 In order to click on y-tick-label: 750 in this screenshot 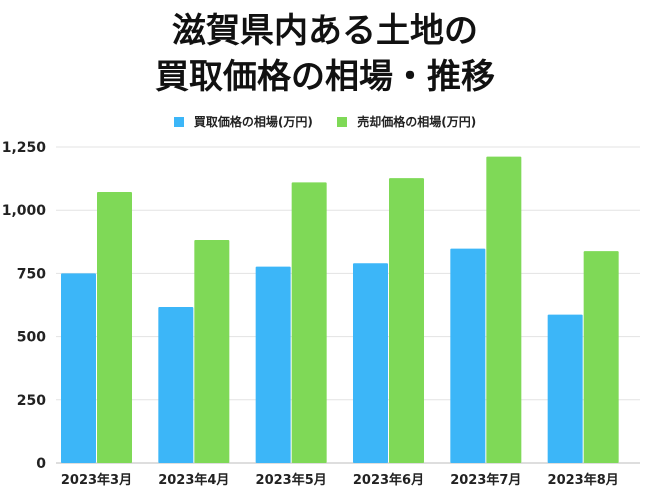, I will do `click(31, 274)`.